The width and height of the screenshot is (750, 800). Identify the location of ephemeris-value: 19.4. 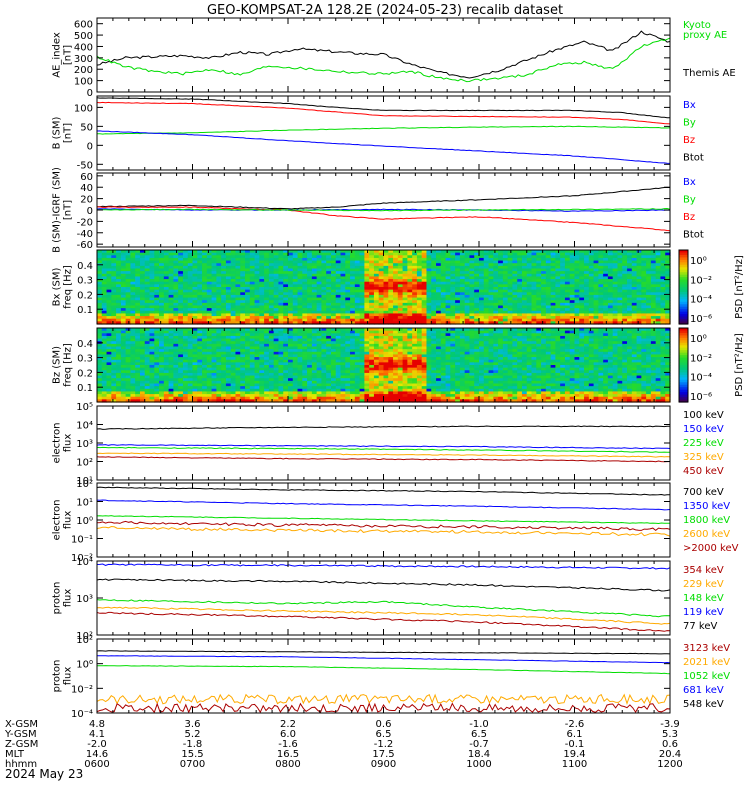
(574, 754).